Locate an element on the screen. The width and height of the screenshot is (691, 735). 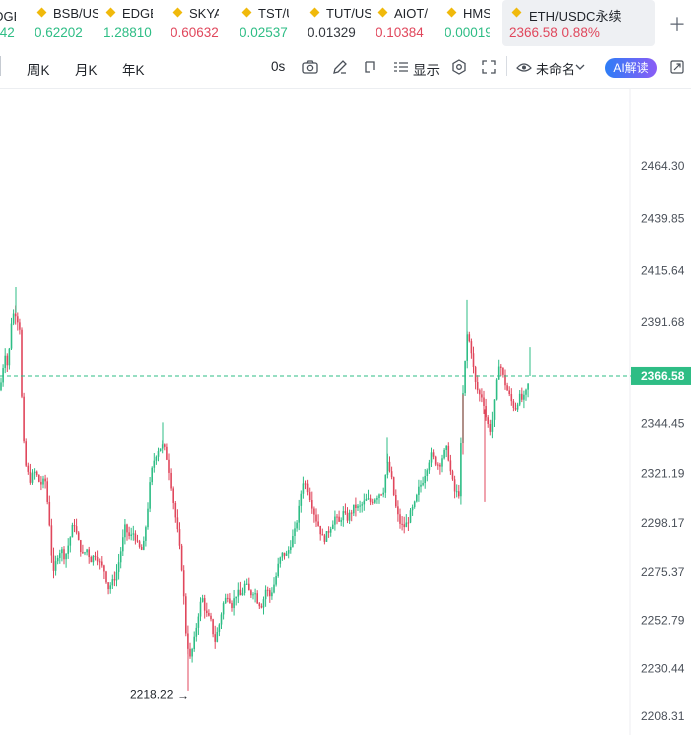
ticker-tab: TST/USDT 0.02537 is located at coordinates (264, 23).